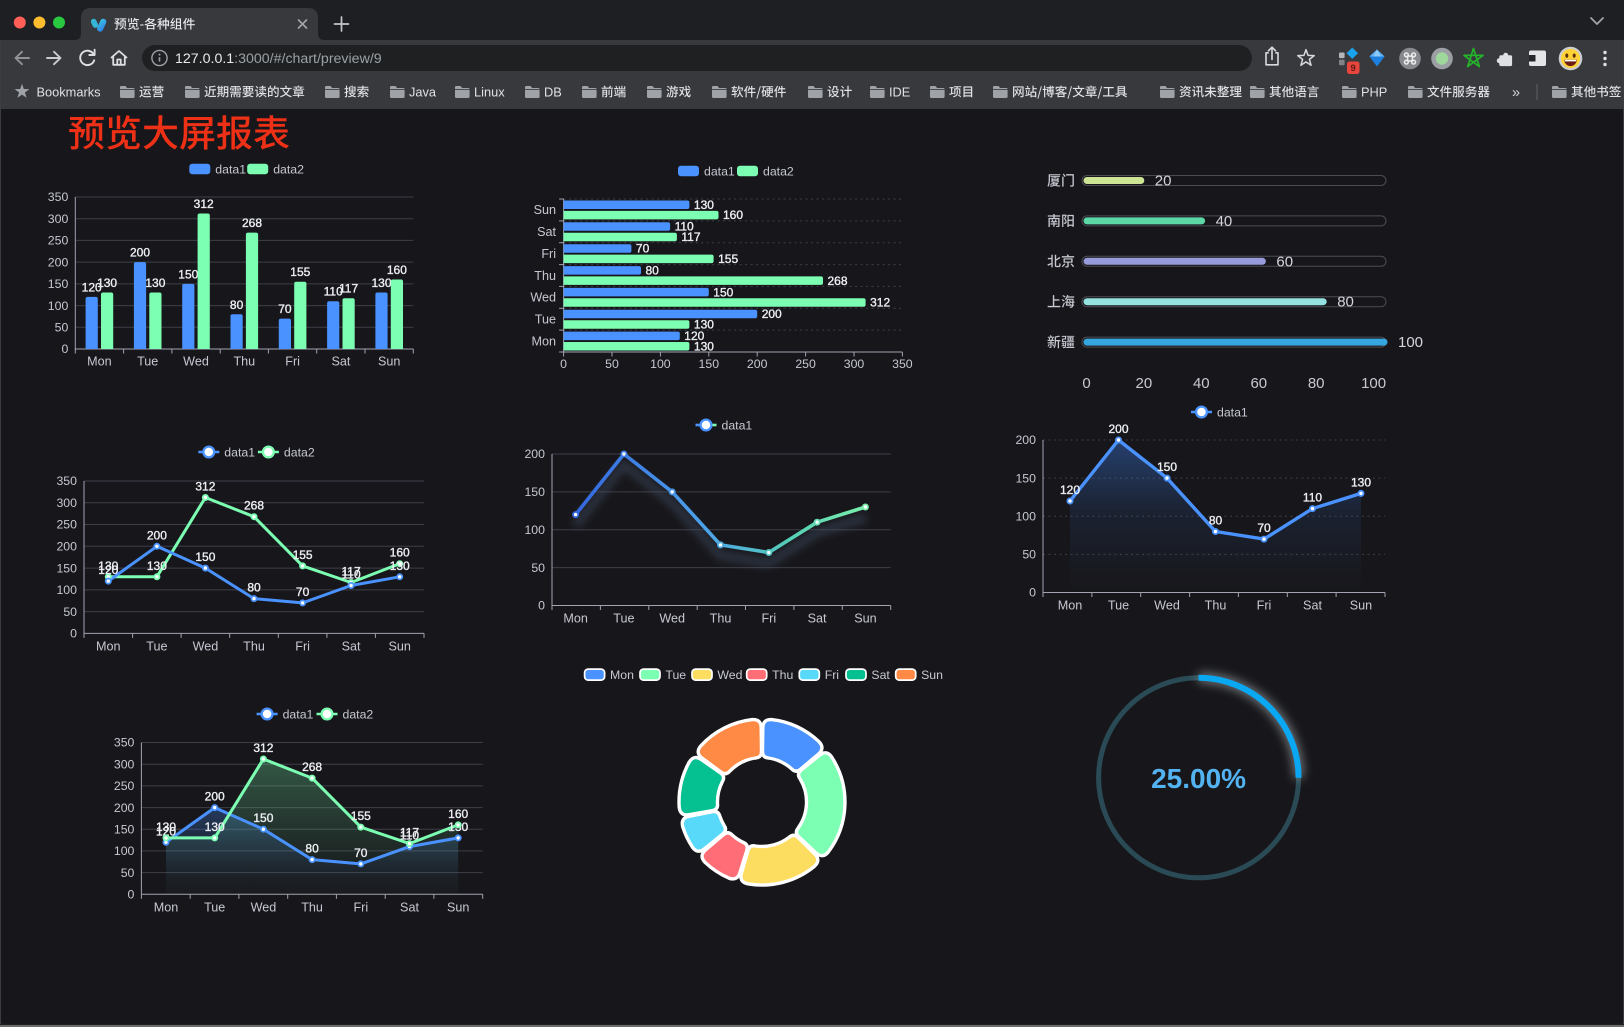  I want to click on svg-text: 60, so click(1258, 383).